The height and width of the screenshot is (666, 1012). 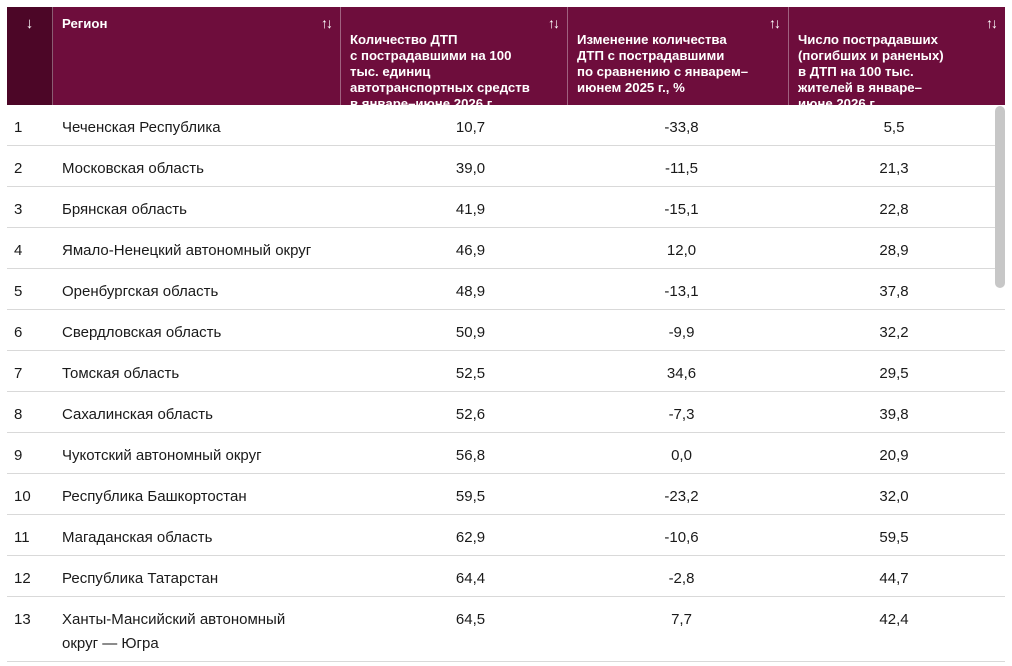 What do you see at coordinates (22, 537) in the screenshot?
I see `row-index: 11` at bounding box center [22, 537].